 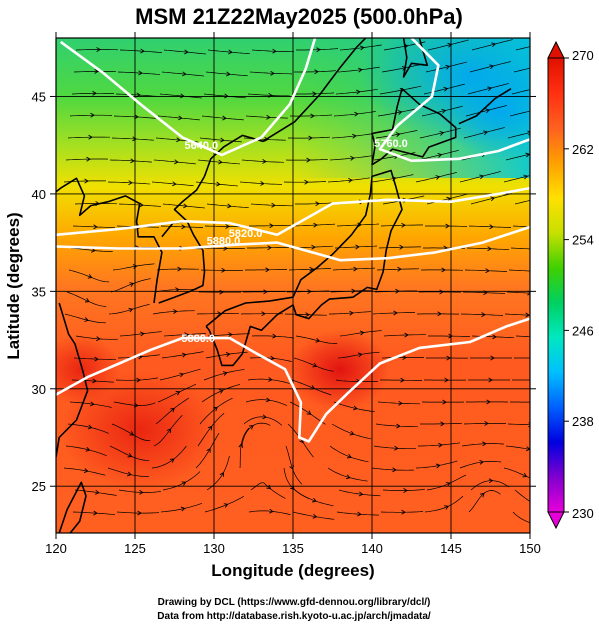 What do you see at coordinates (372, 548) in the screenshot?
I see `x-tick-label-140: 140` at bounding box center [372, 548].